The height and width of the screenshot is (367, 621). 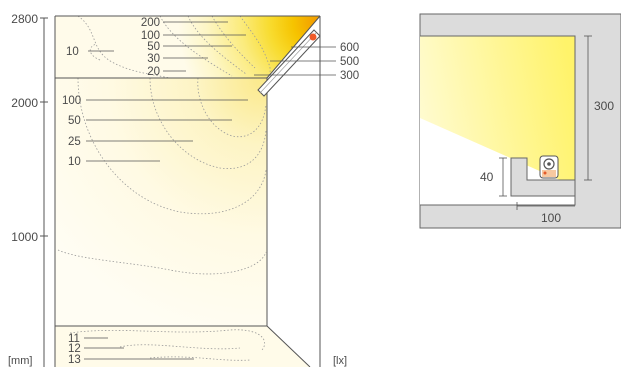 I want to click on ceiling-label-600: 600, so click(x=349, y=48).